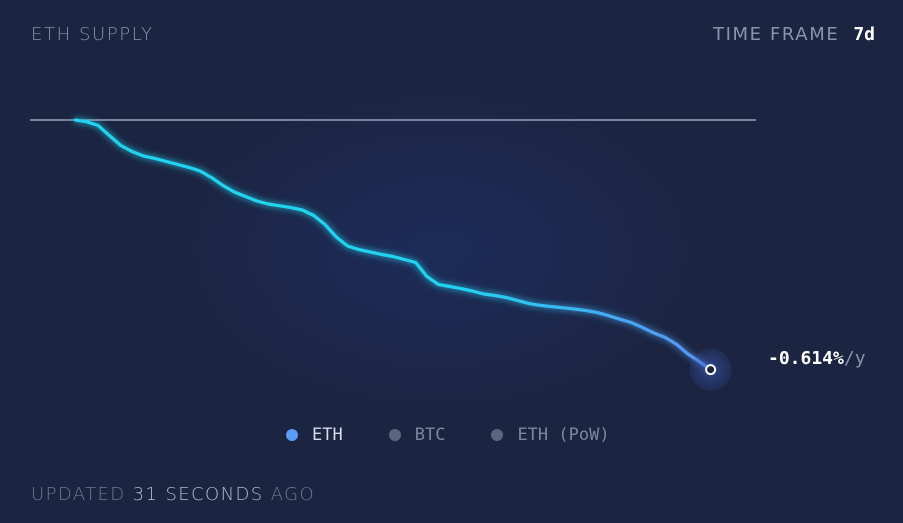  I want to click on legend-item-eth-pow: ETH (PoW), so click(550, 435).